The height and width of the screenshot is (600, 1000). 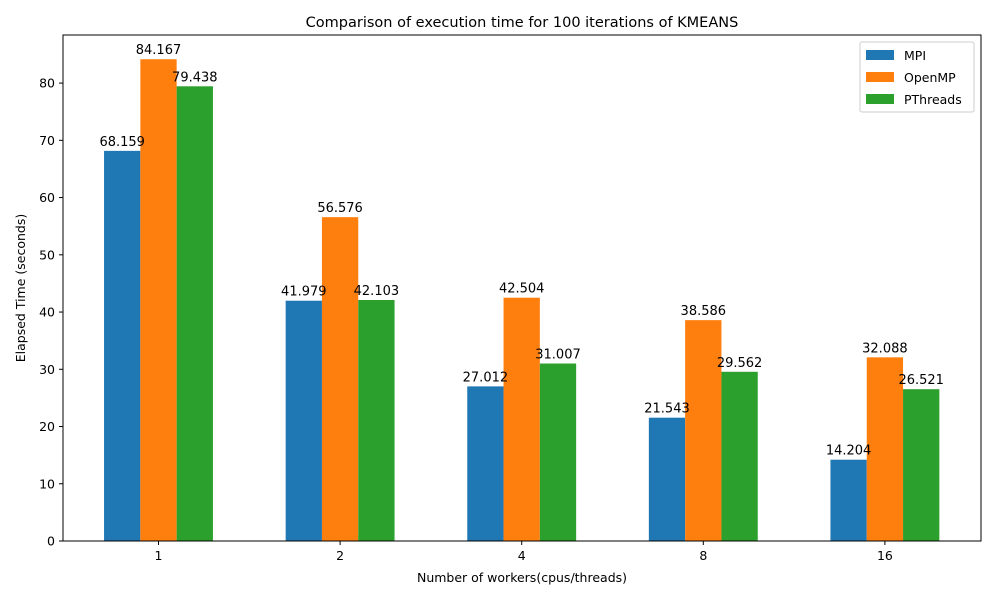 I want to click on bar-value-label: 27.012, so click(x=486, y=377).